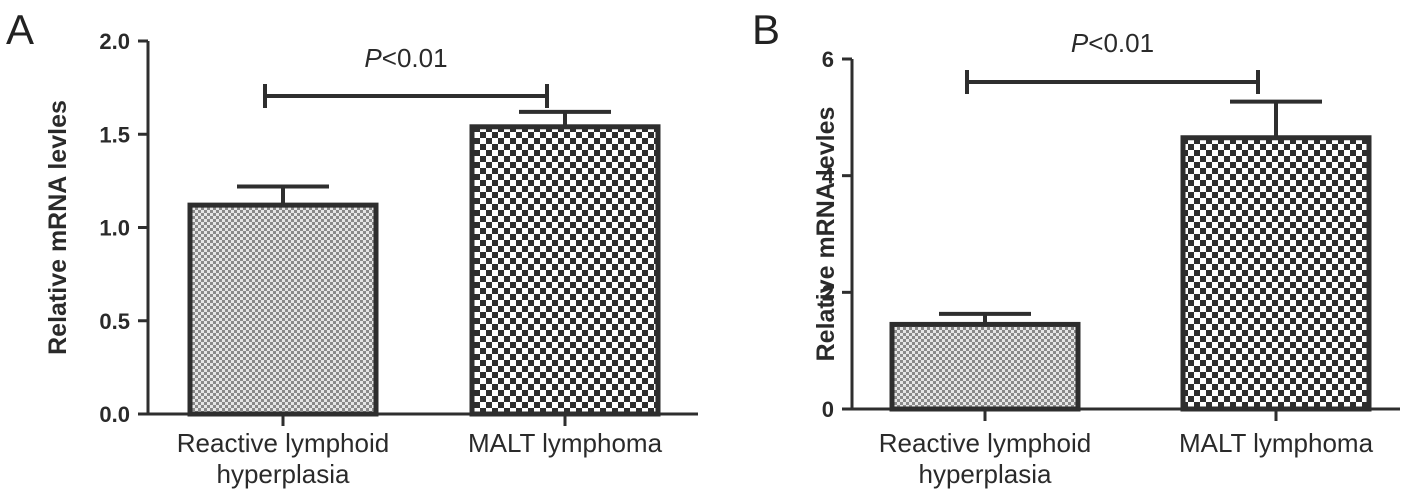 The width and height of the screenshot is (1418, 499). What do you see at coordinates (114, 414) in the screenshot?
I see `y-tick-label: 0.0` at bounding box center [114, 414].